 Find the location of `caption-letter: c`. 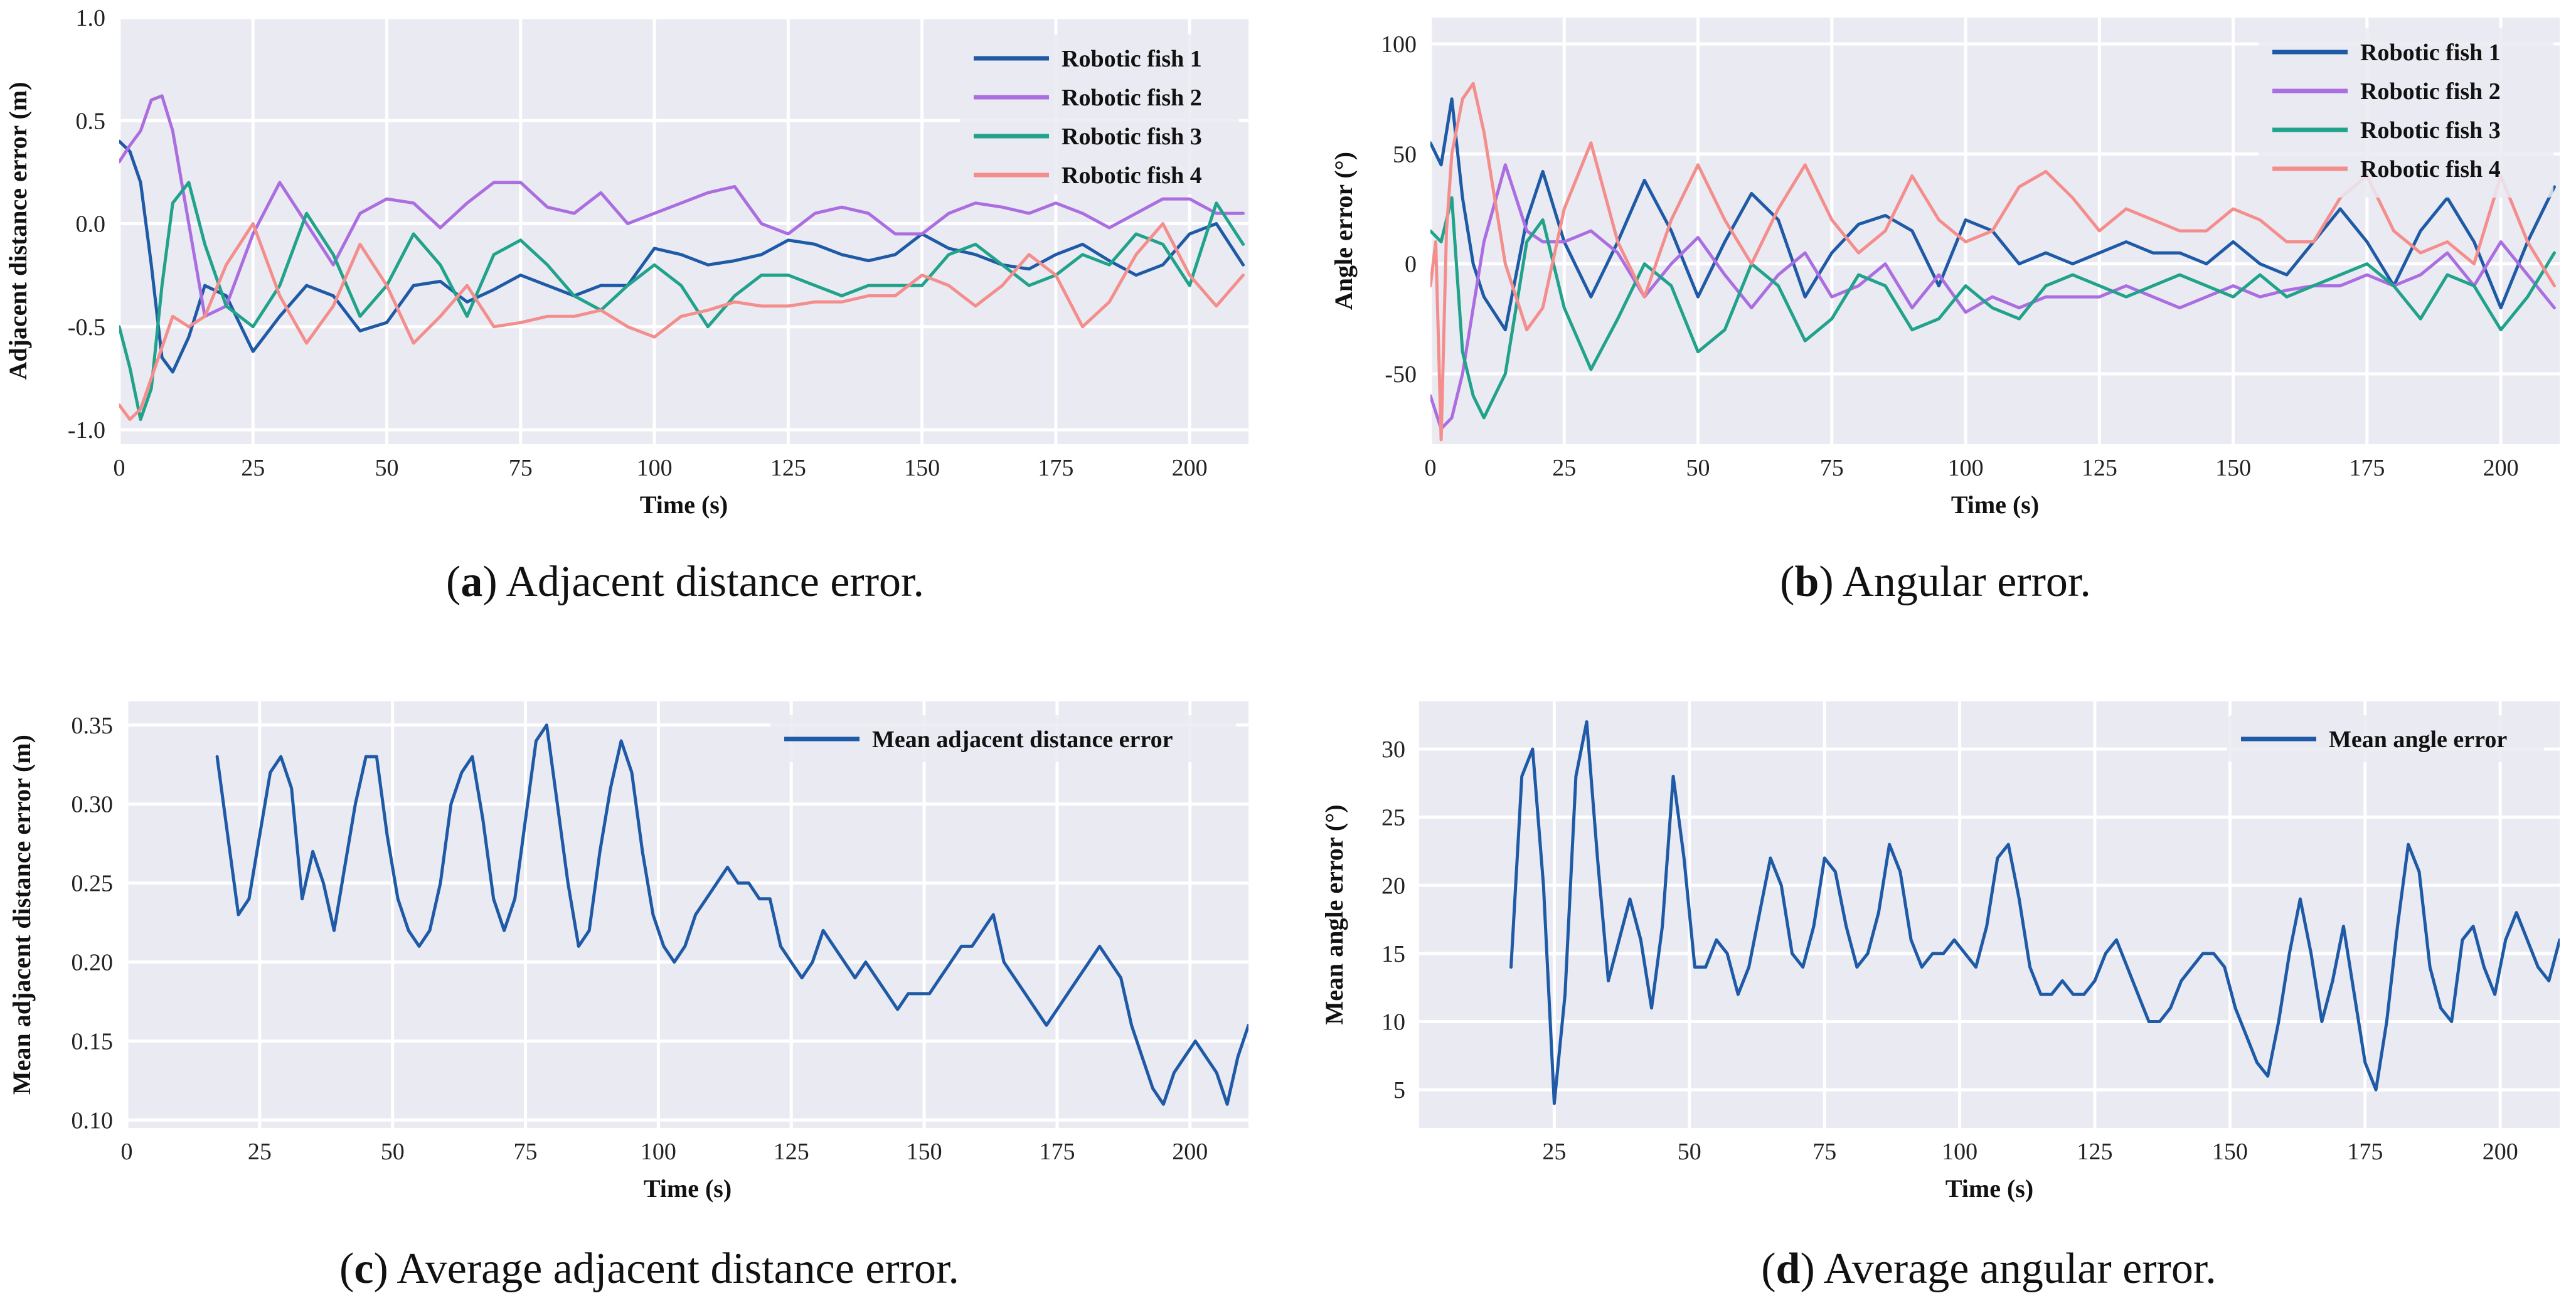

caption-letter: c is located at coordinates (363, 1269).